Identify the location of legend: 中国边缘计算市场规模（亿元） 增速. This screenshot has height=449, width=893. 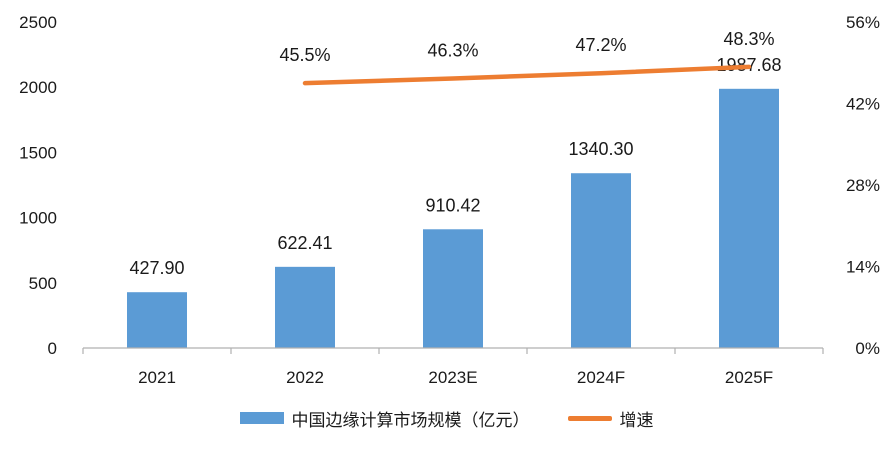
(446, 418).